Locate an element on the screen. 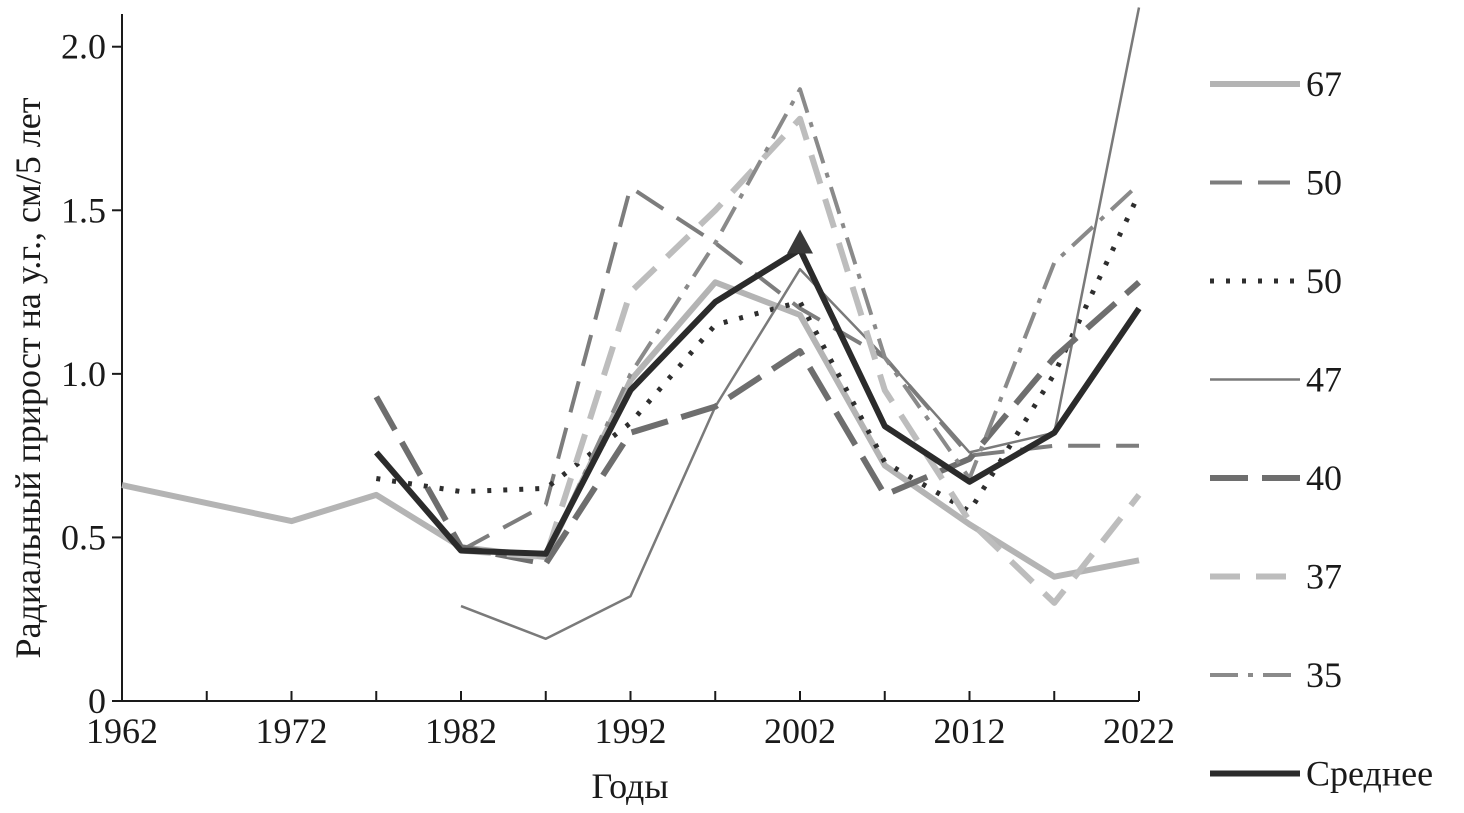 Image resolution: width=1464 pixels, height=813 pixels. legend-label: 37 is located at coordinates (1324, 577).